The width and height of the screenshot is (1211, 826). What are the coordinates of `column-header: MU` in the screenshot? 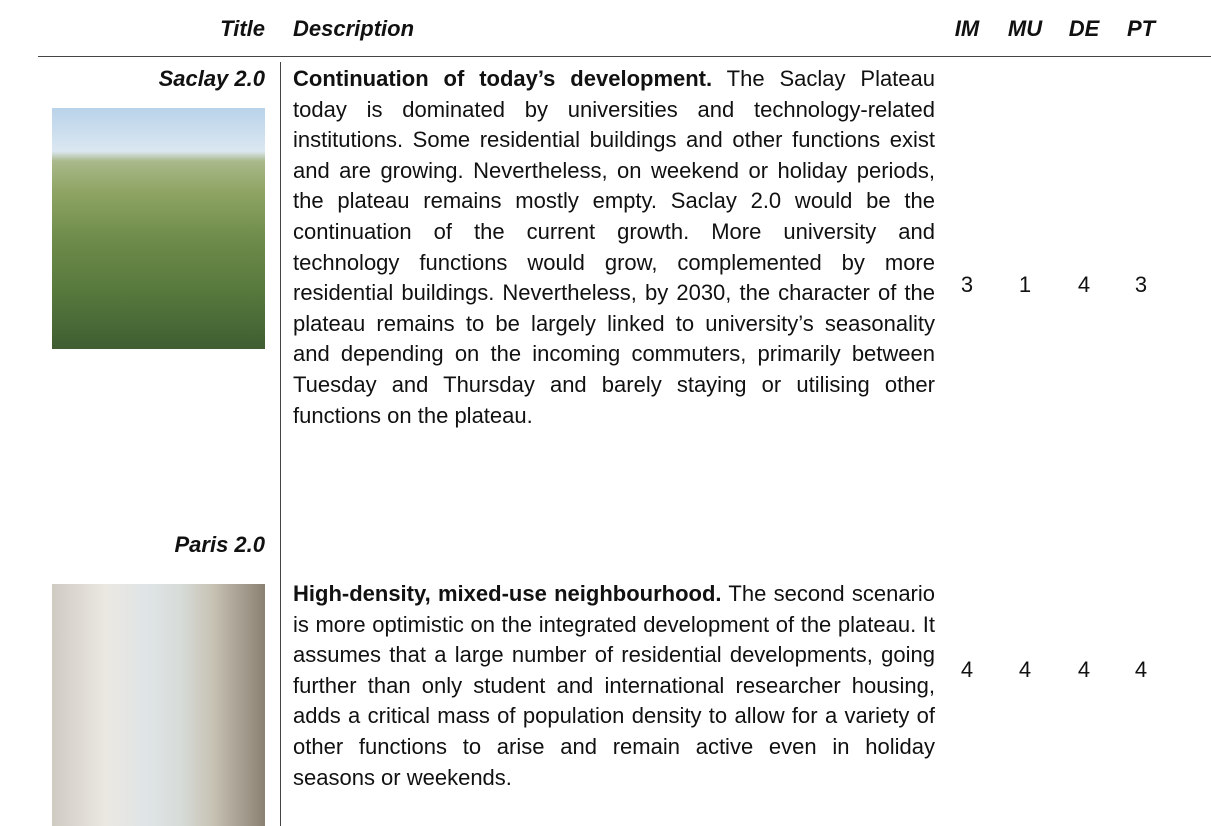 It's located at (1025, 28).